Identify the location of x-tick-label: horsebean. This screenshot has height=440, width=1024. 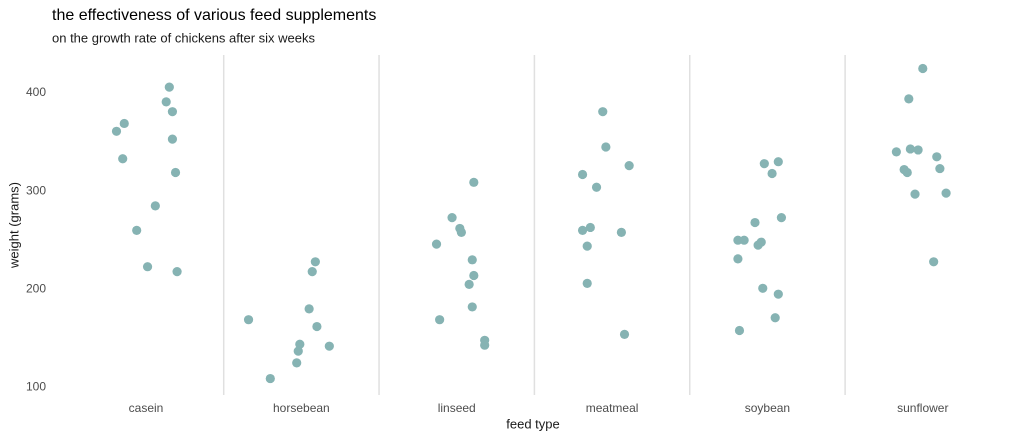
(301, 408).